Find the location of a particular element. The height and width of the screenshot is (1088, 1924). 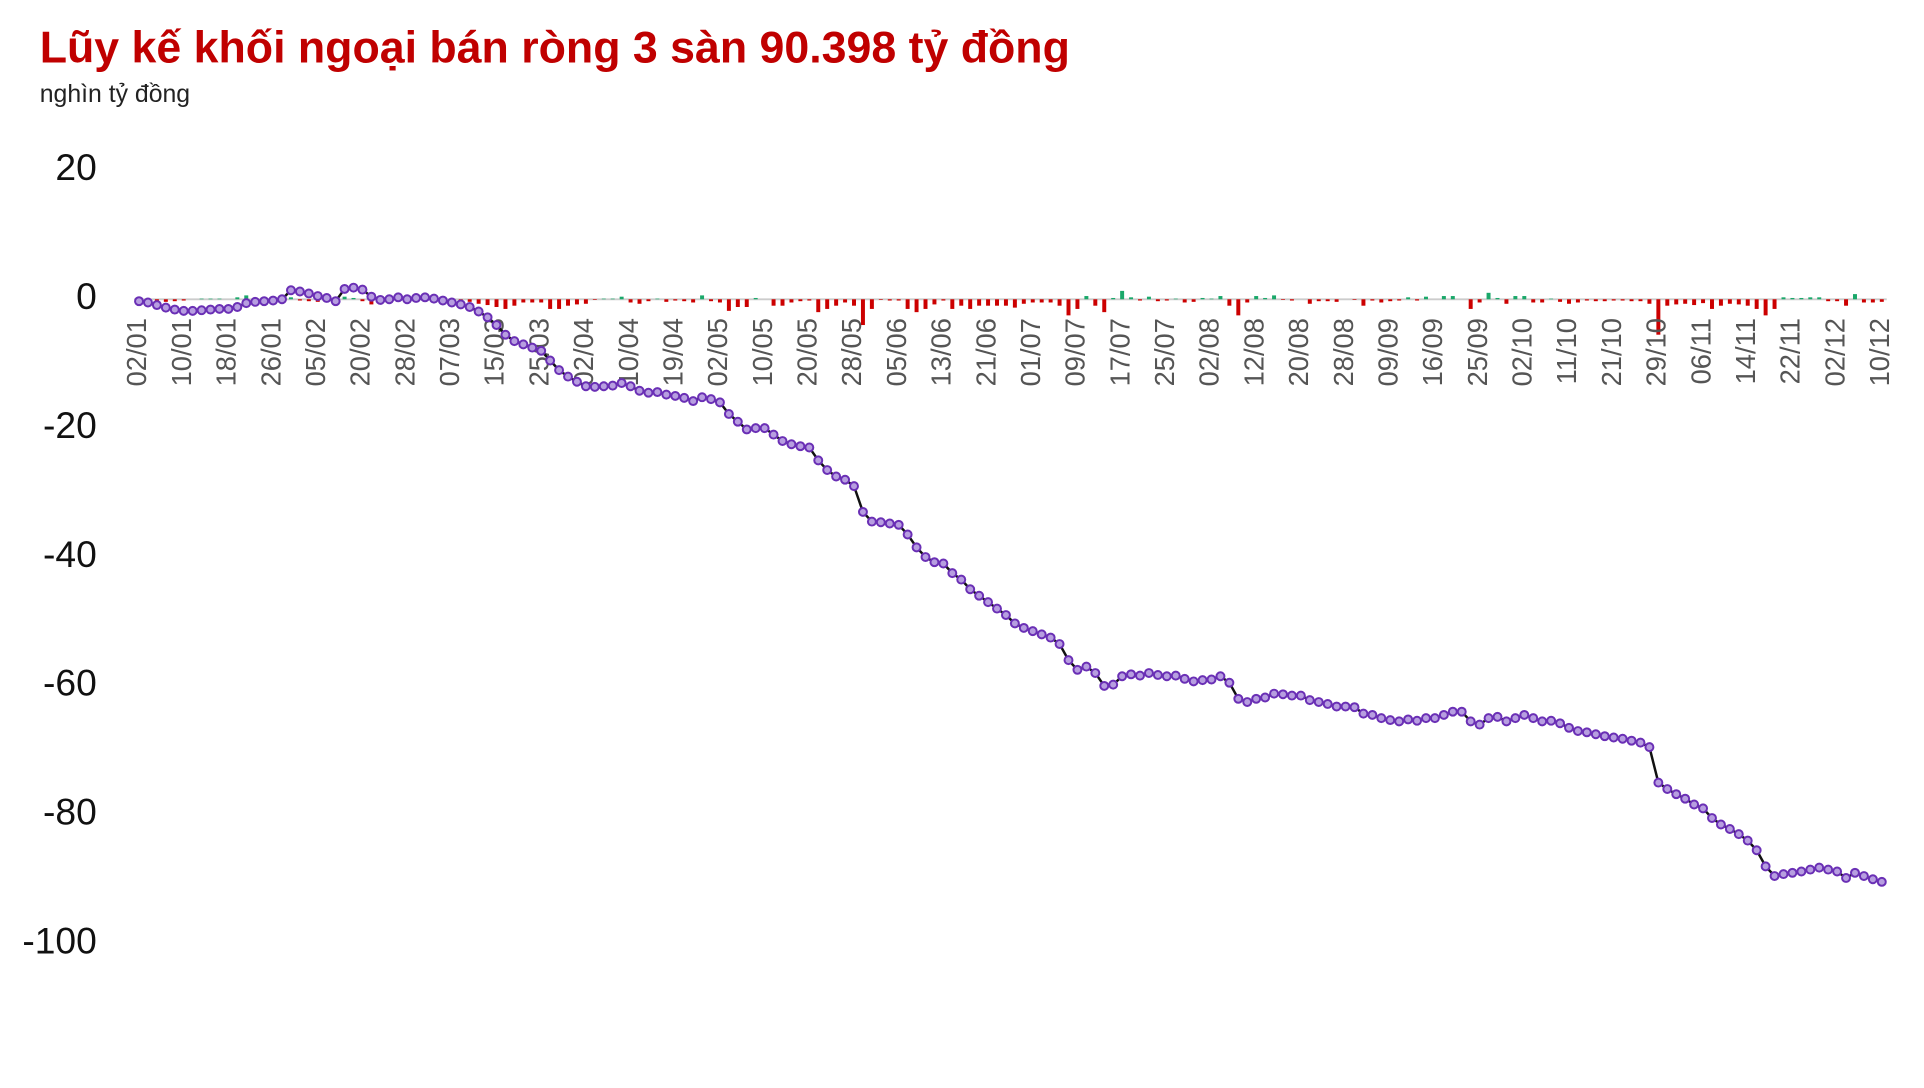

chart-subtitle: nghìn tỷ đồng is located at coordinates (115, 94).